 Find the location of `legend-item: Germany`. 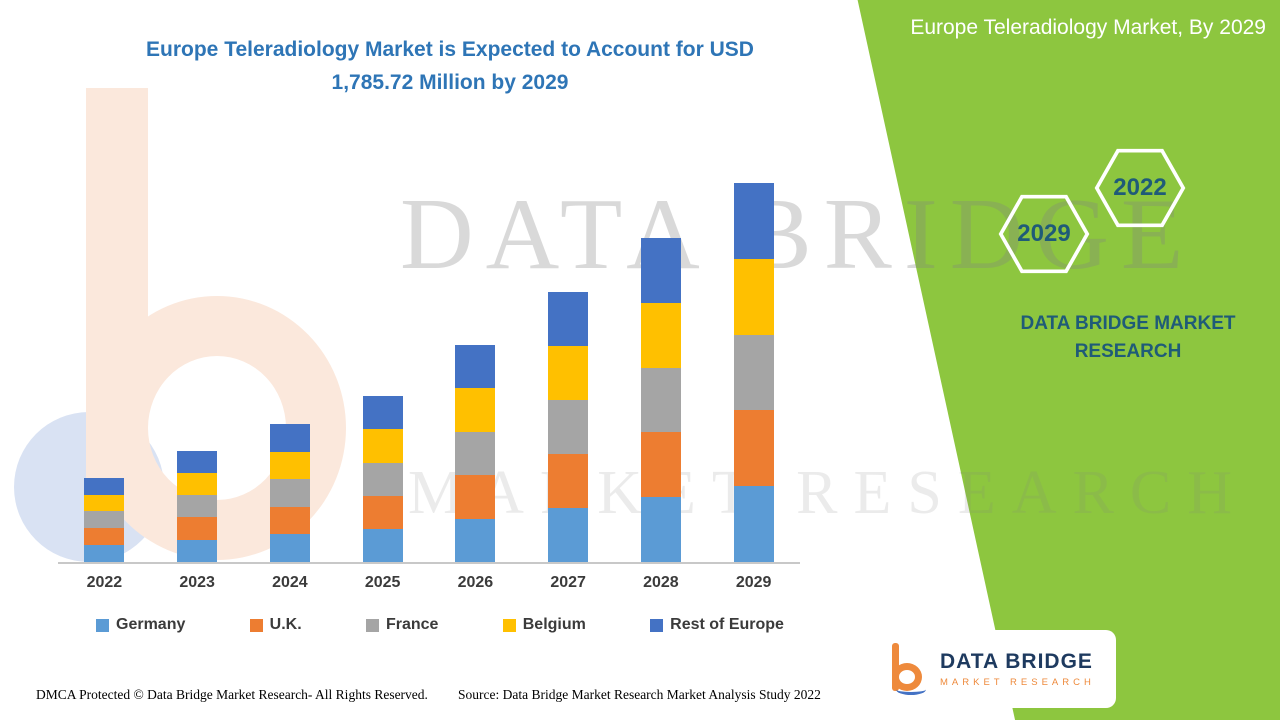

legend-item: Germany is located at coordinates (140, 625).